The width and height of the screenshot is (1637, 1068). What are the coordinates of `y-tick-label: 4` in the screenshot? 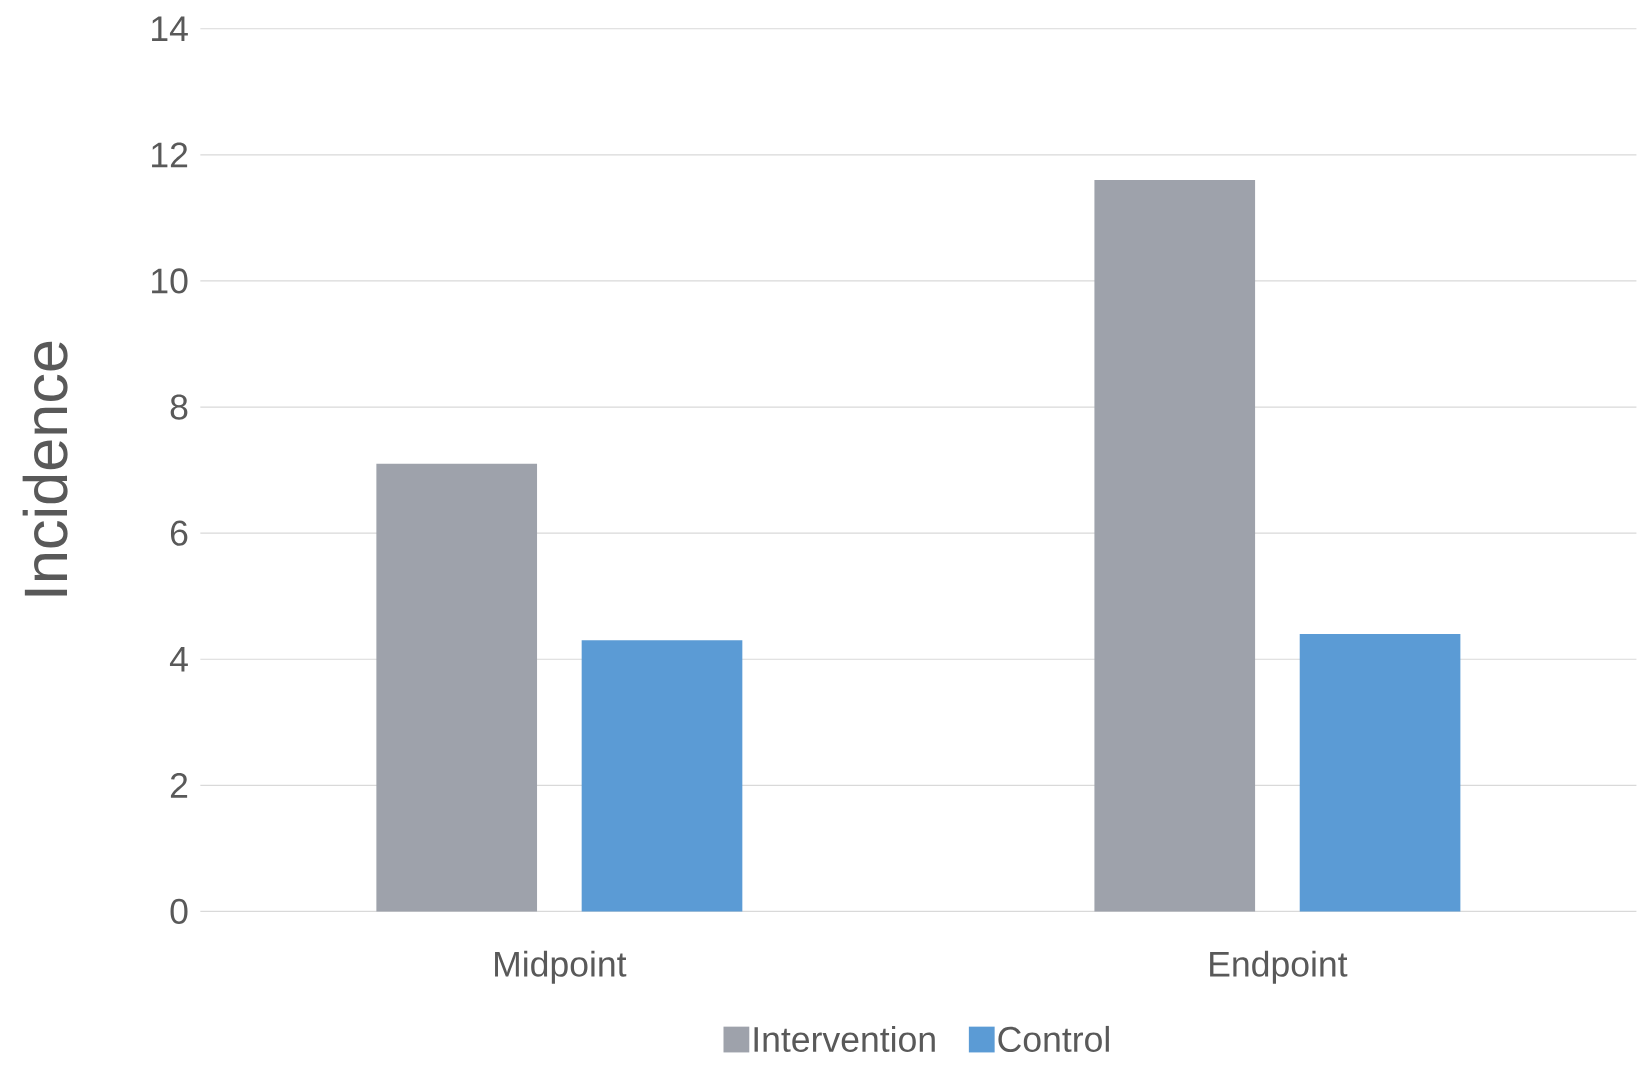 It's located at (178, 659).